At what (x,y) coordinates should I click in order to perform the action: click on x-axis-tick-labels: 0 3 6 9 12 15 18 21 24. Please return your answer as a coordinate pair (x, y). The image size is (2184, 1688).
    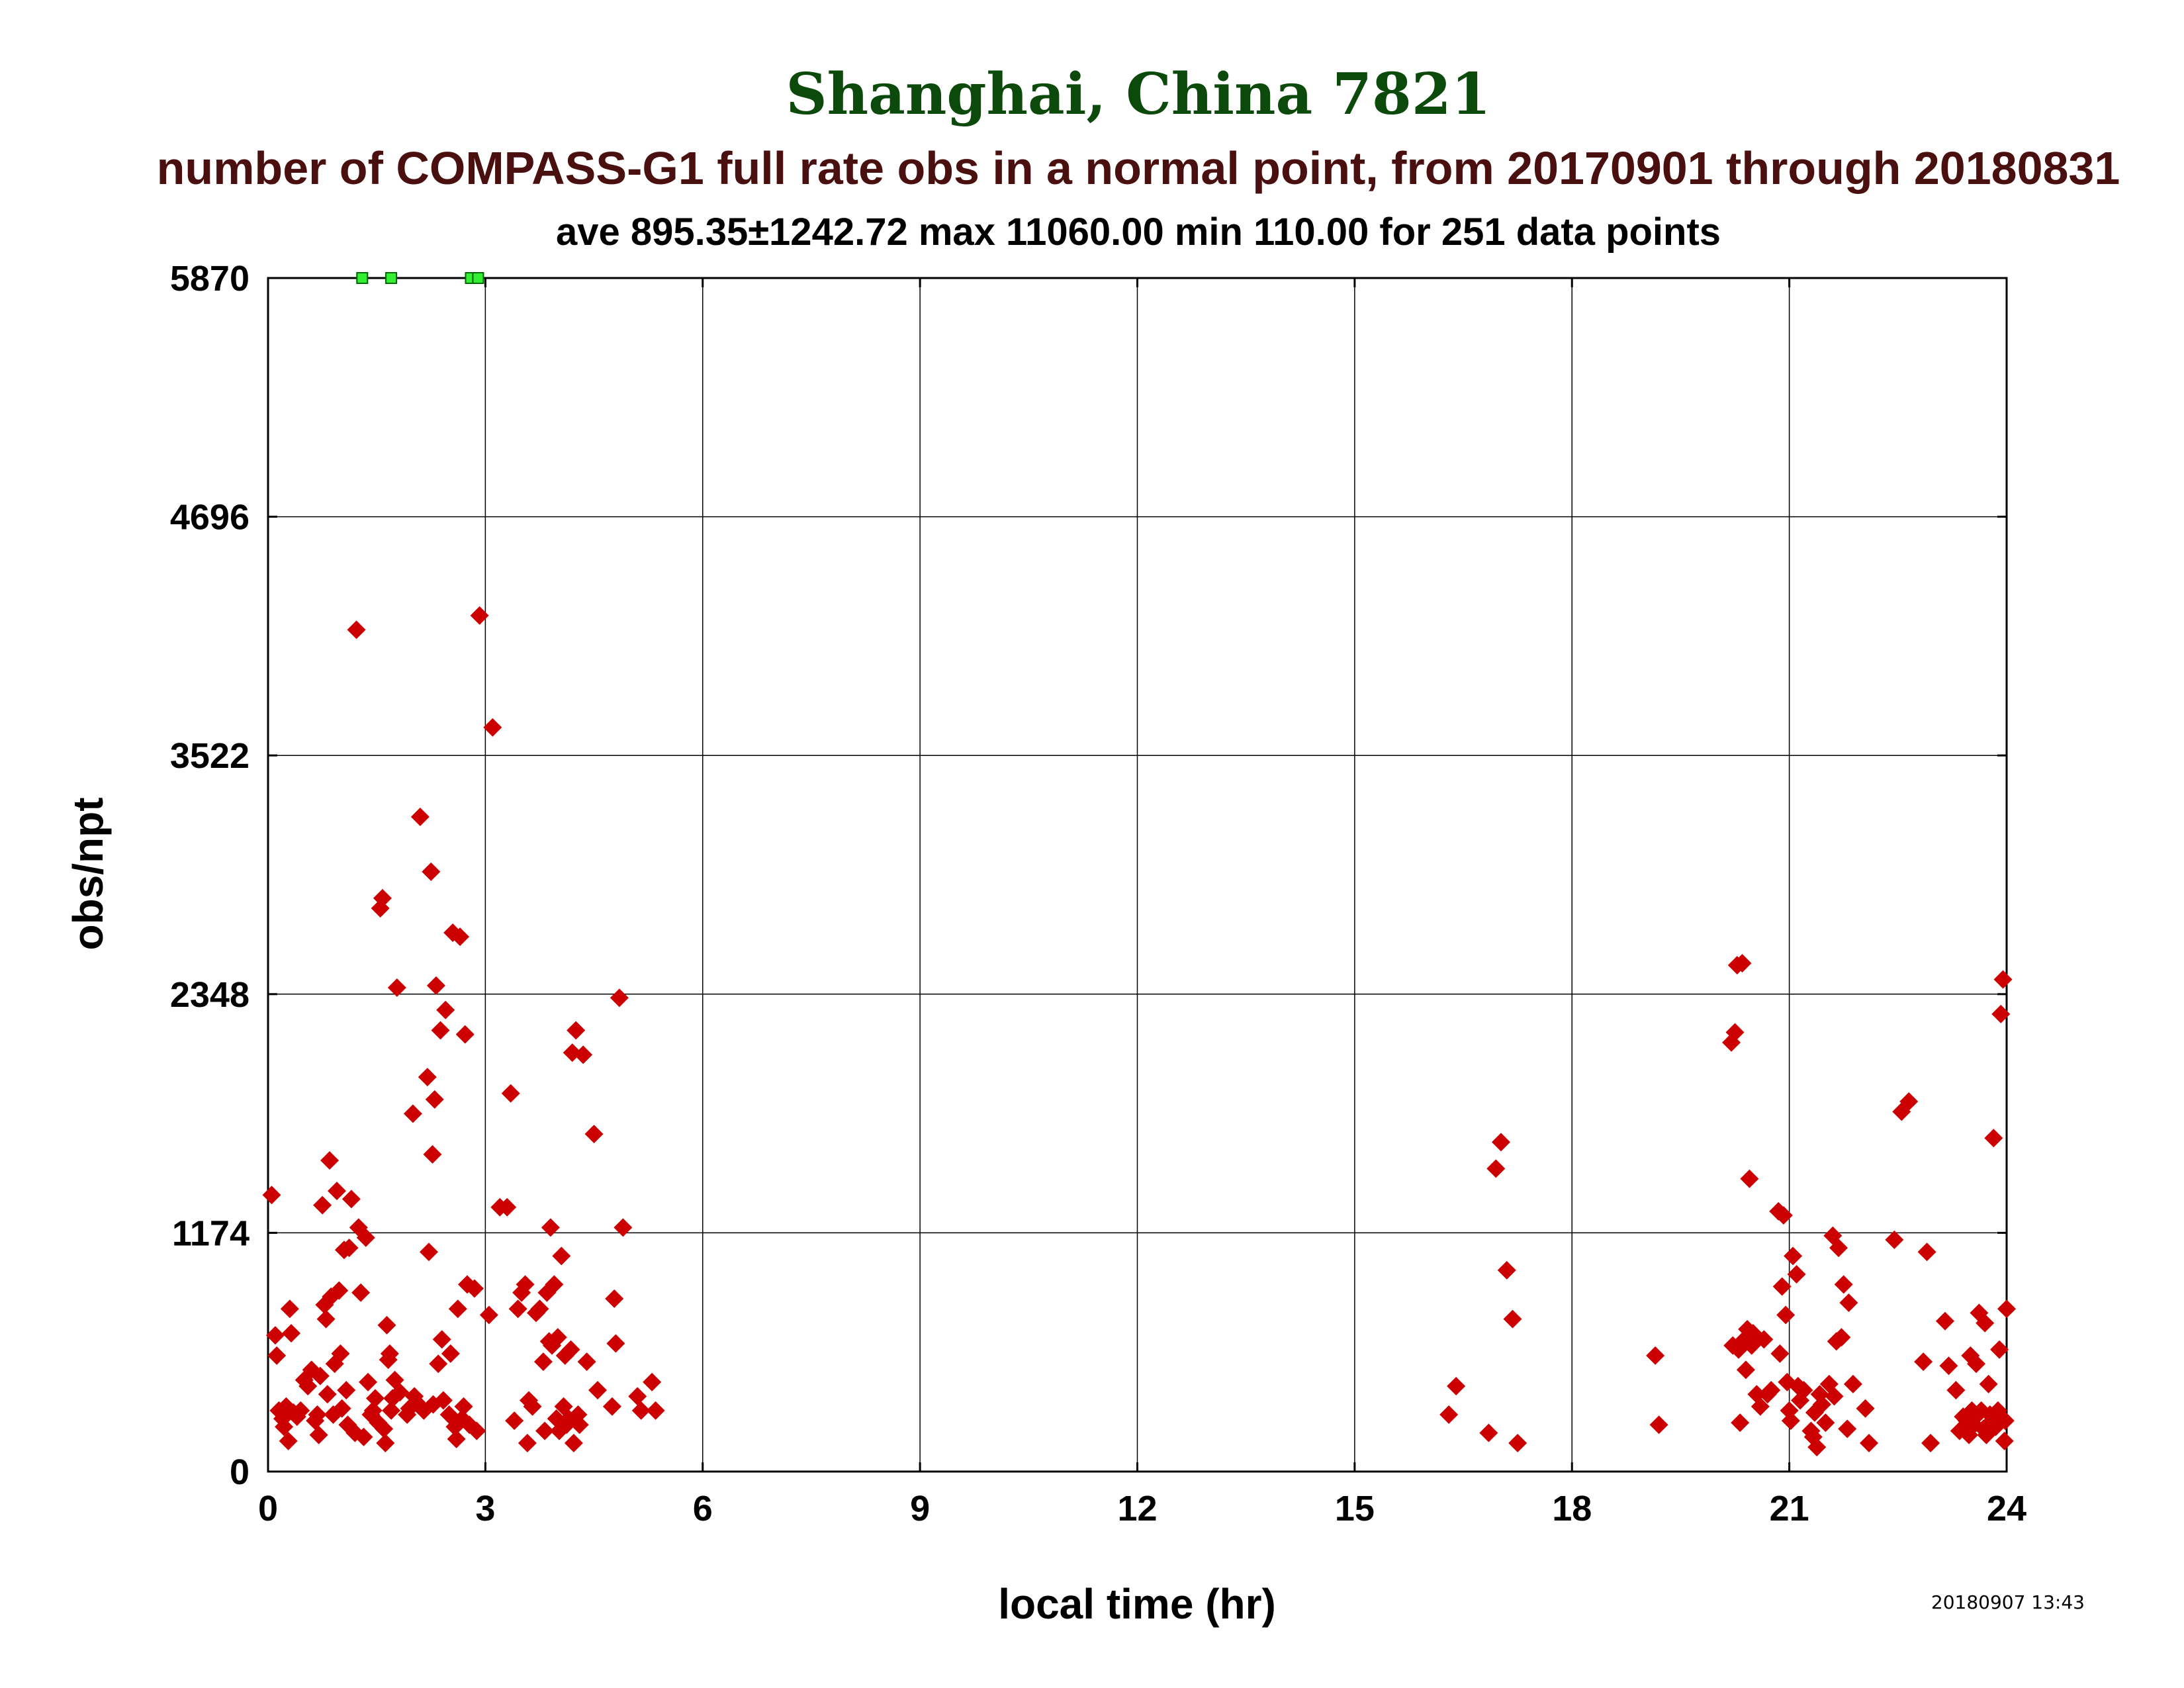
    Looking at the image, I should click on (1142, 1508).